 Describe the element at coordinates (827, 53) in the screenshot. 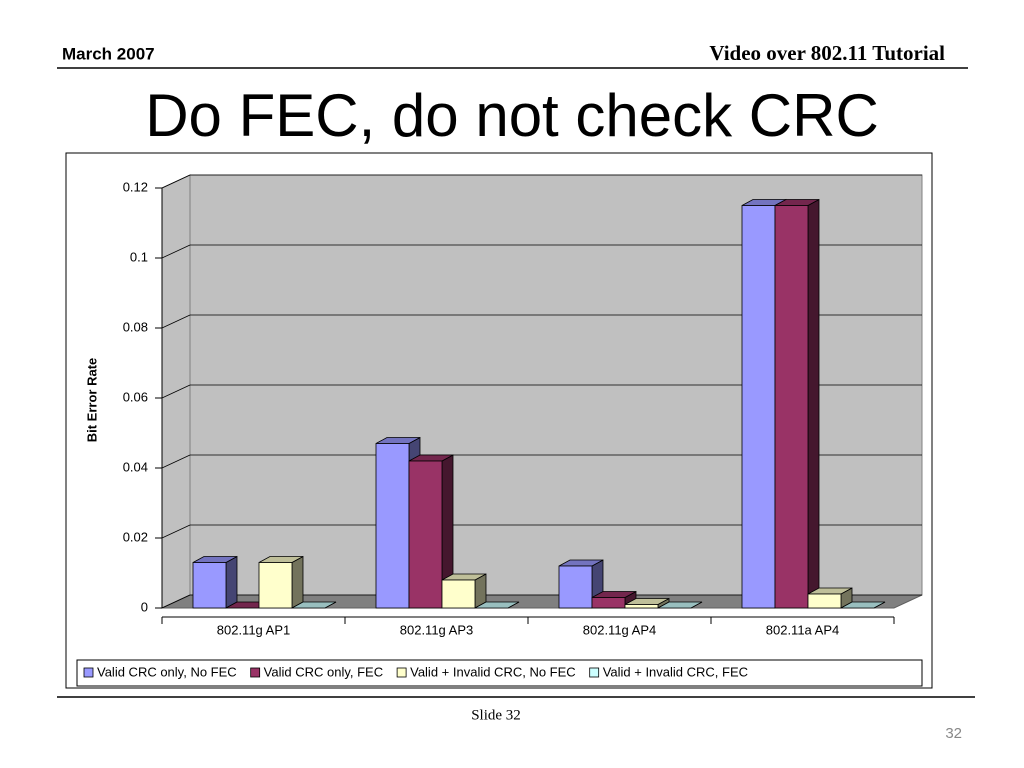

I see `header: Video over 802.11 Tutorial` at that location.